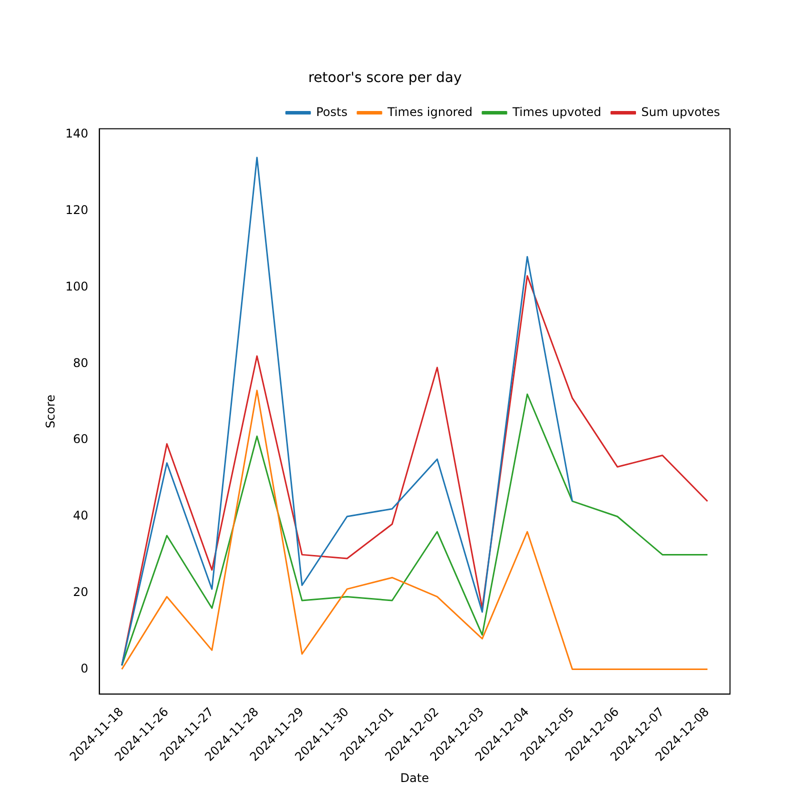 Image resolution: width=800 pixels, height=800 pixels. What do you see at coordinates (80, 363) in the screenshot?
I see `y-tick-label: 80` at bounding box center [80, 363].